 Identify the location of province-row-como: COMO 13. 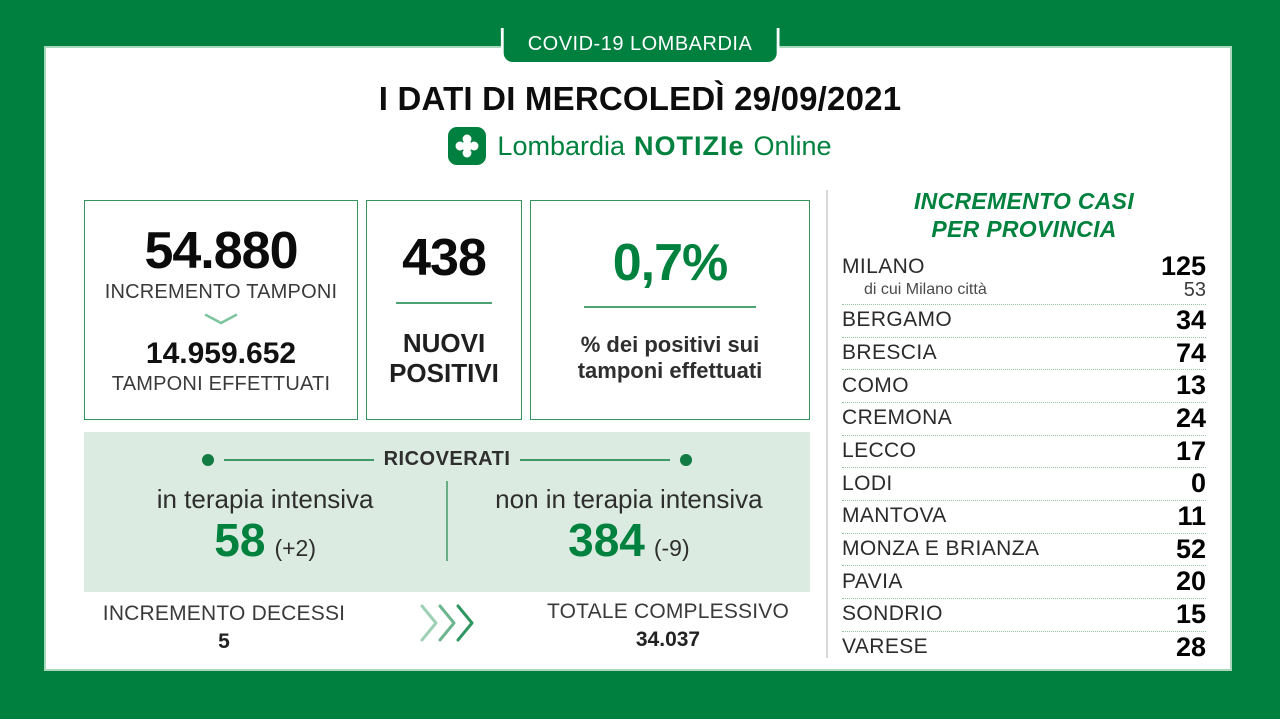
(1024, 386).